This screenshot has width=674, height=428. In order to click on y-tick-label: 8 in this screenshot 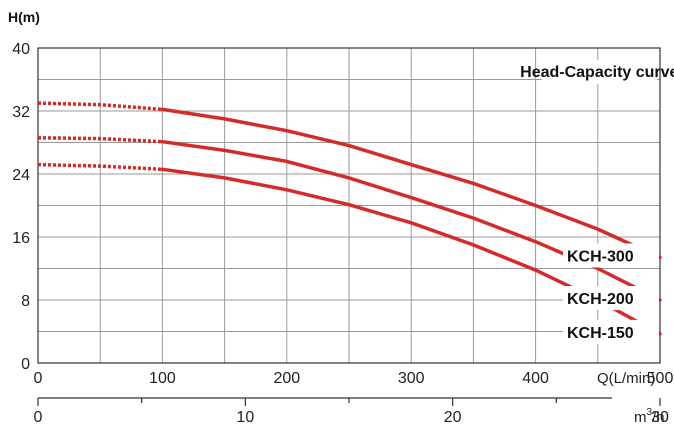, I will do `click(25, 301)`.